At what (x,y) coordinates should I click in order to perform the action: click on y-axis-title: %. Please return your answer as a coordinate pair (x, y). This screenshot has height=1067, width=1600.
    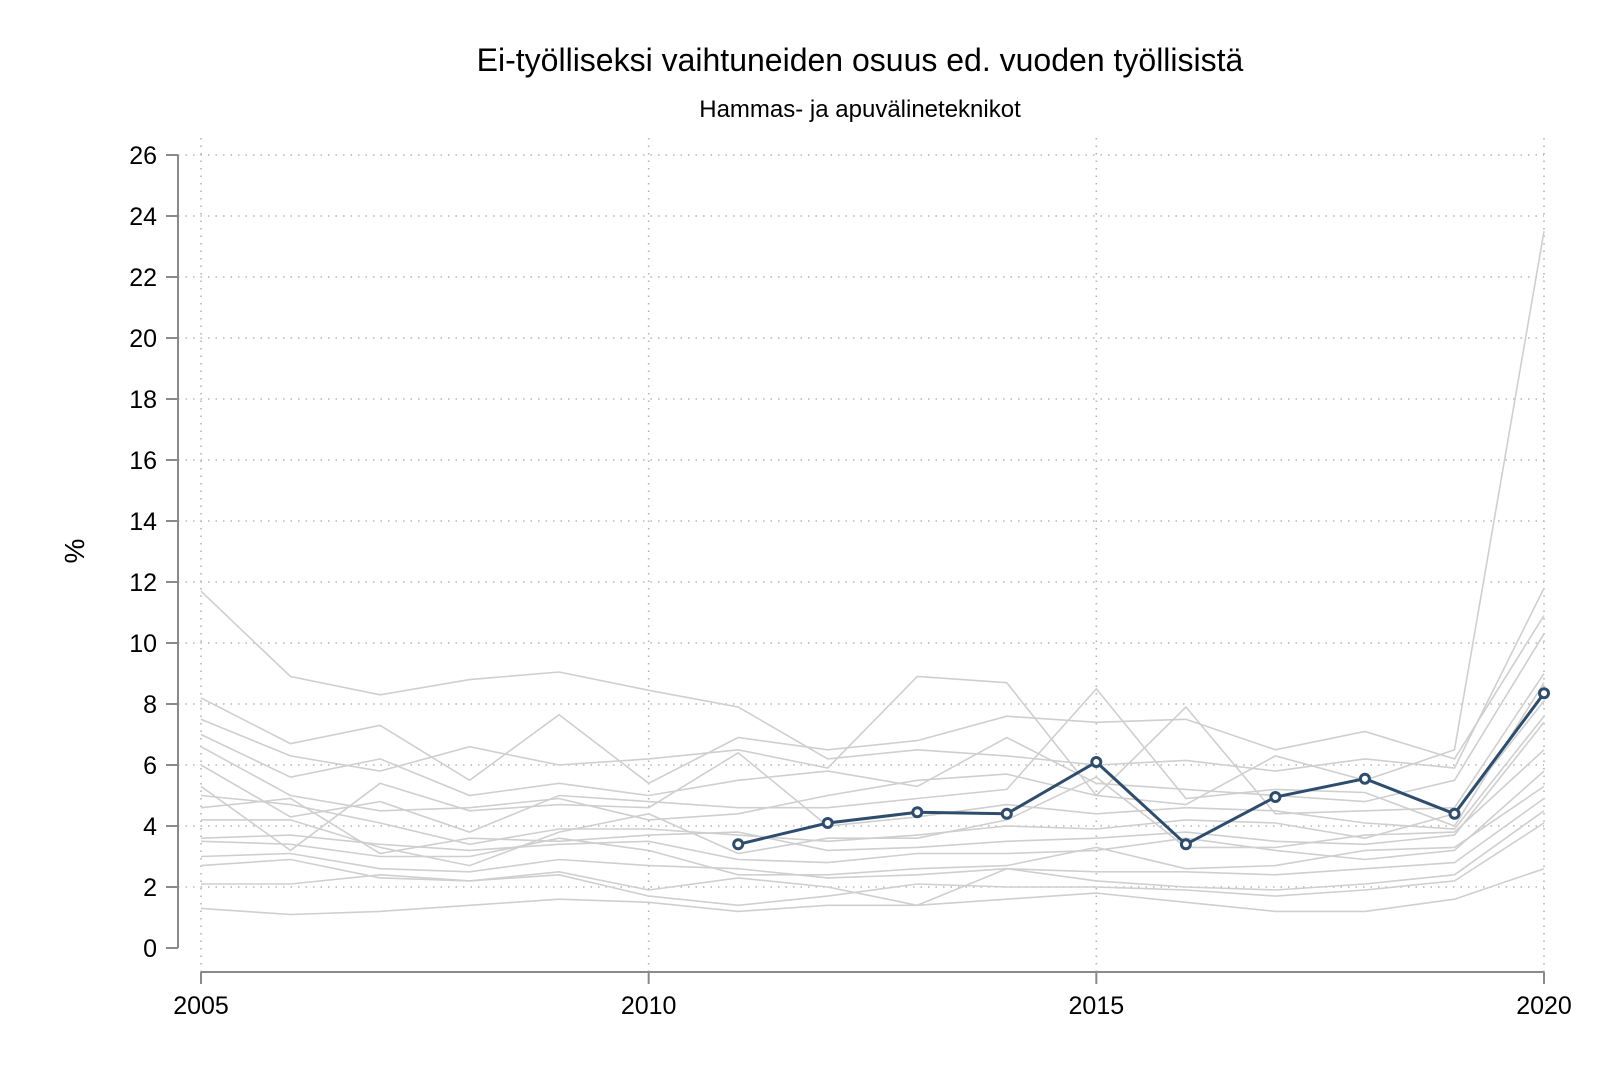
    Looking at the image, I should click on (74, 551).